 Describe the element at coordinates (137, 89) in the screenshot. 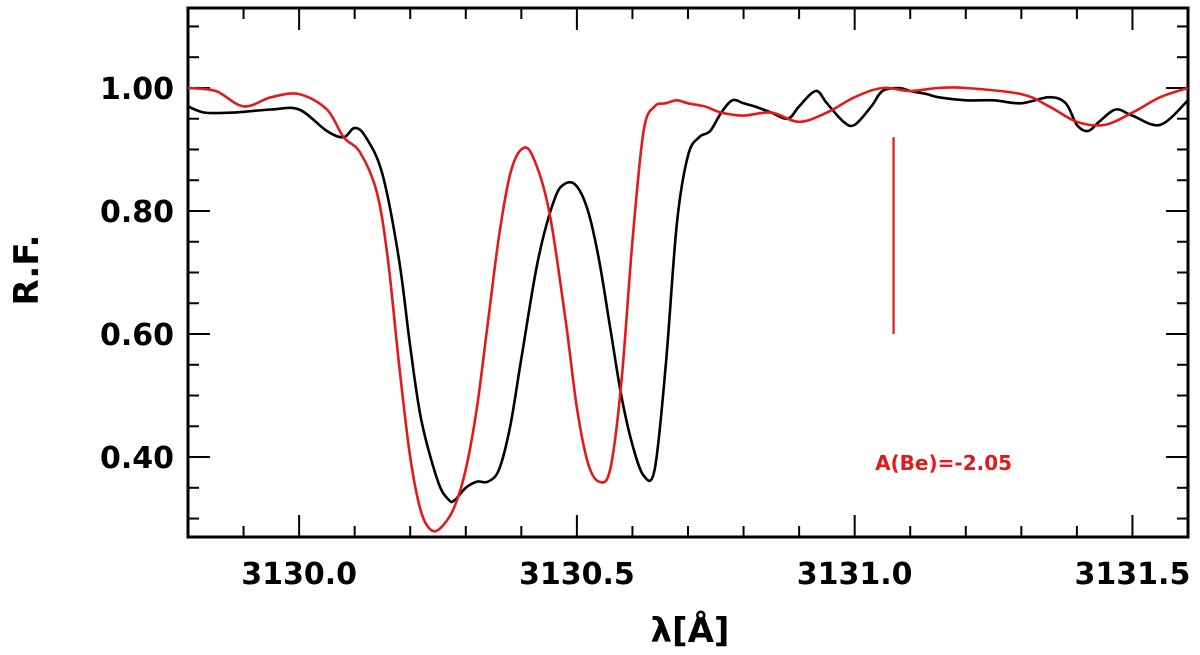

I see `y-tick-label: 1.00` at that location.